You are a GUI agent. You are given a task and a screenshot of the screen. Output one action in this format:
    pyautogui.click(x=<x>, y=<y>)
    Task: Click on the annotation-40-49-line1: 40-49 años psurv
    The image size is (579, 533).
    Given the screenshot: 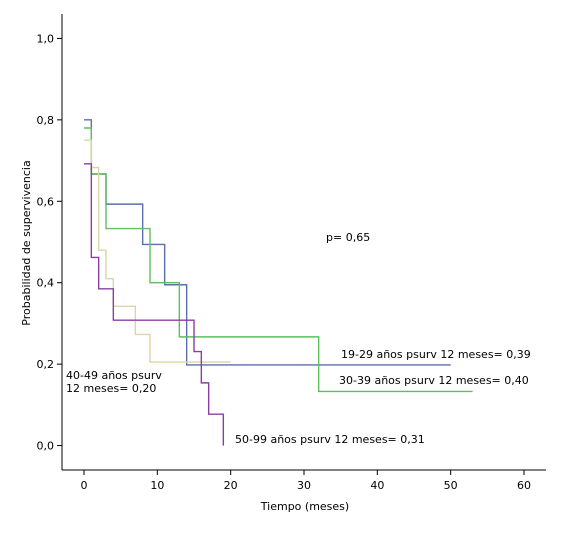 What is the action you would take?
    pyautogui.click(x=114, y=375)
    